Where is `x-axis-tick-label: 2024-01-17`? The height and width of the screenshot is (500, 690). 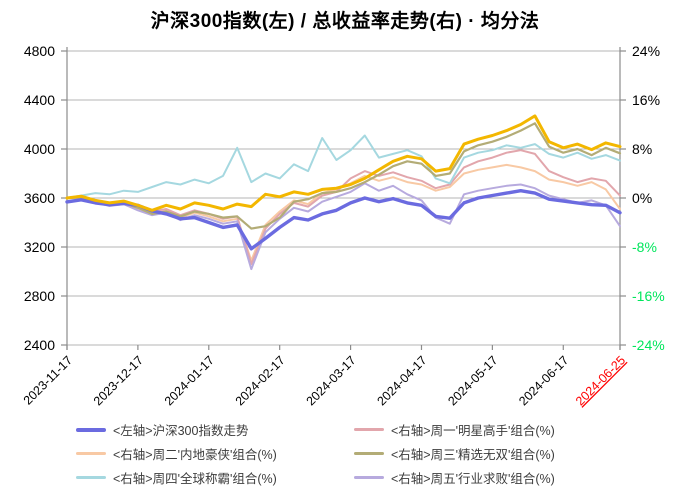 x-axis-tick-label: 2024-01-17 is located at coordinates (189, 380).